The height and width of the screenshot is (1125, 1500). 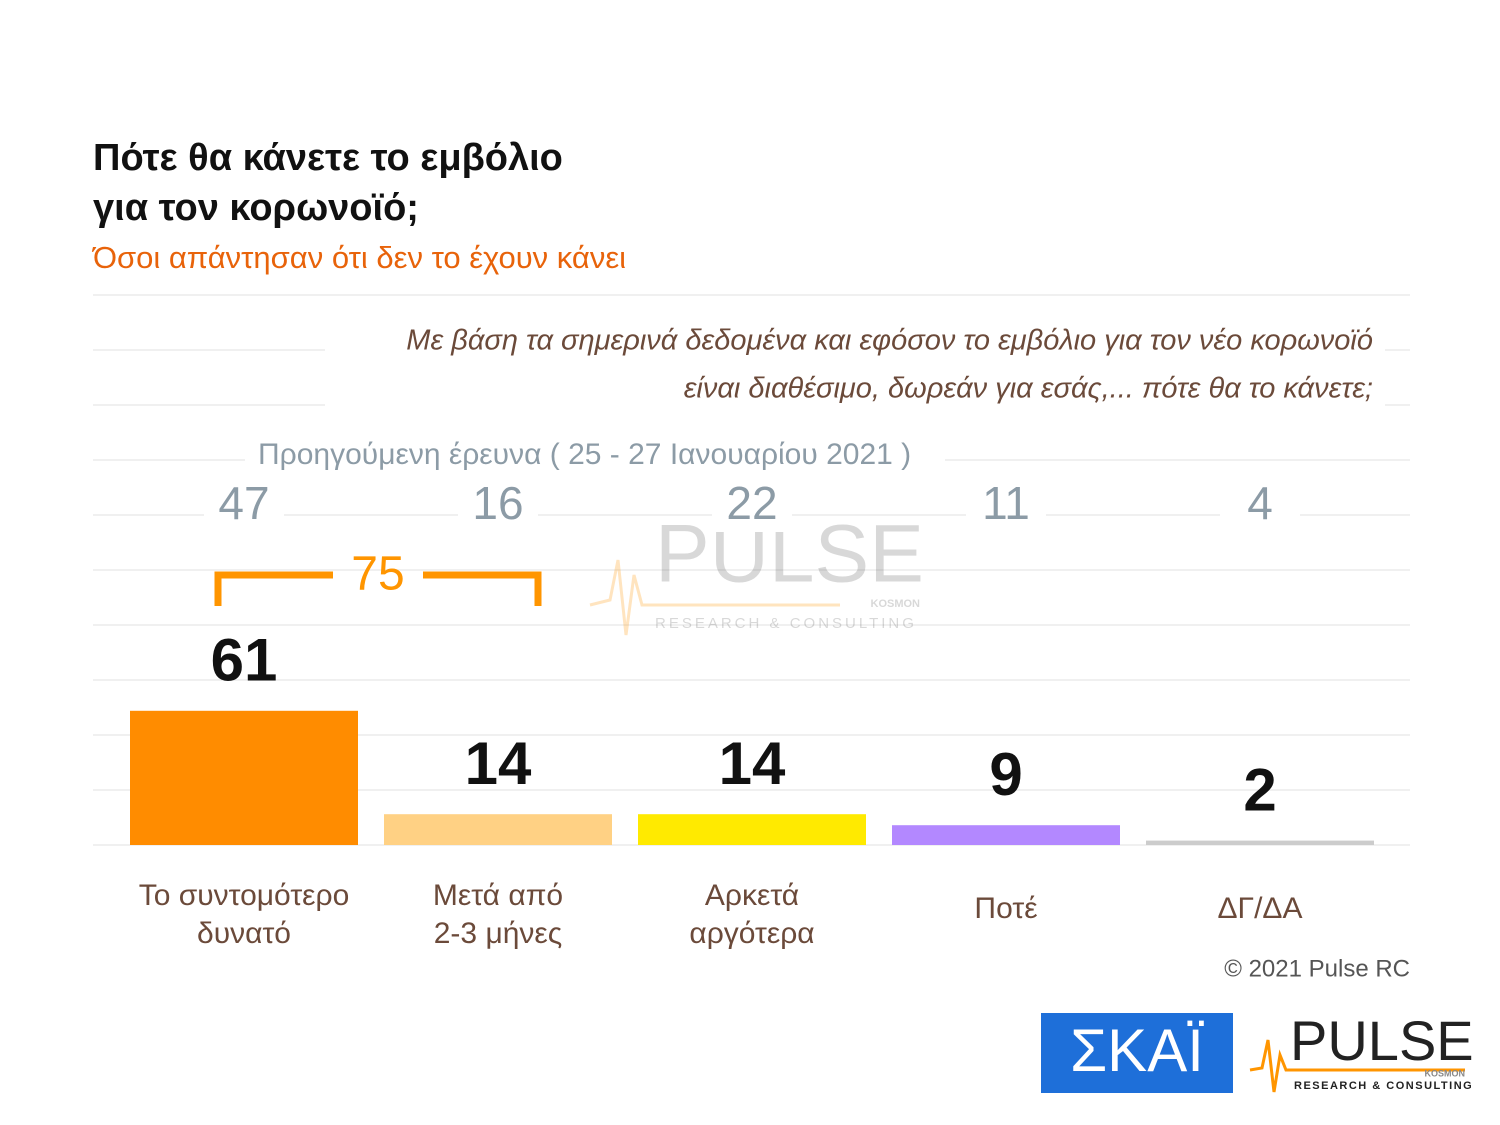 What do you see at coordinates (1317, 968) in the screenshot?
I see `copyright: © 2021 Pulse RC` at bounding box center [1317, 968].